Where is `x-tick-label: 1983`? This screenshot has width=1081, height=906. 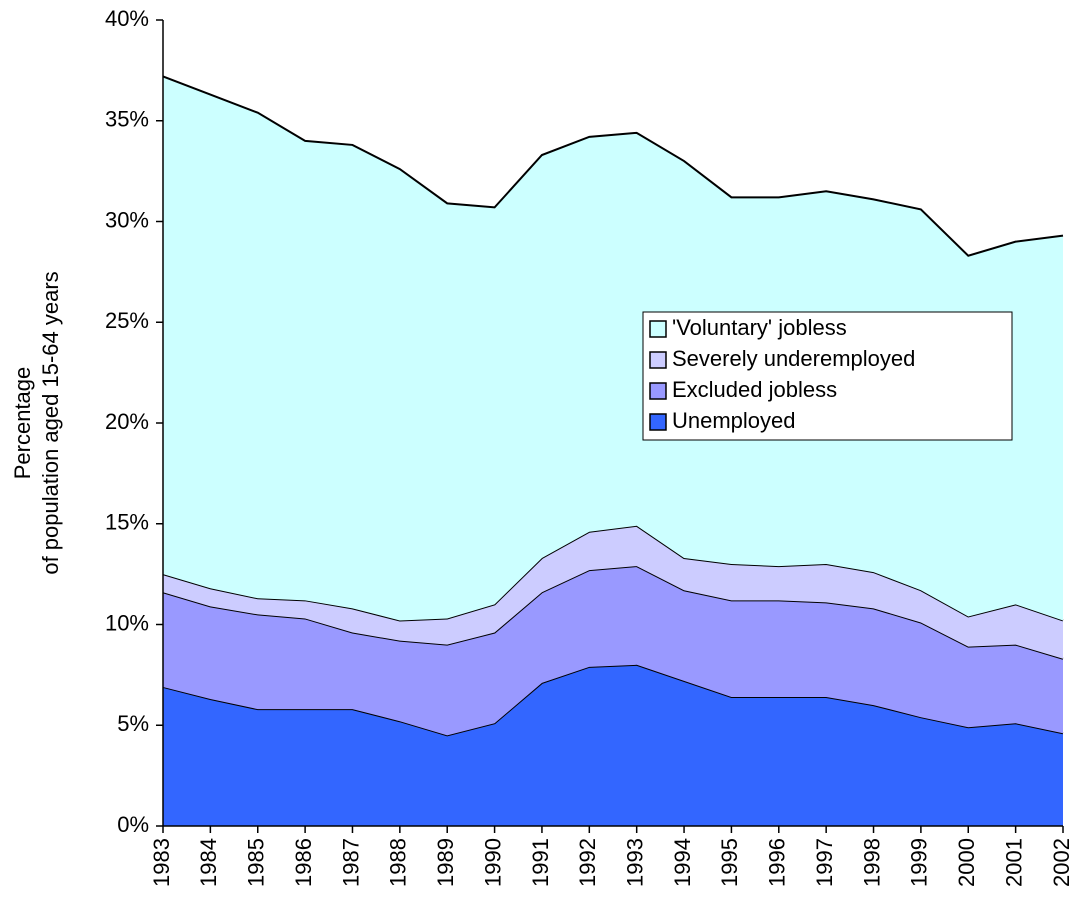 x-tick-label: 1983 is located at coordinates (161, 862).